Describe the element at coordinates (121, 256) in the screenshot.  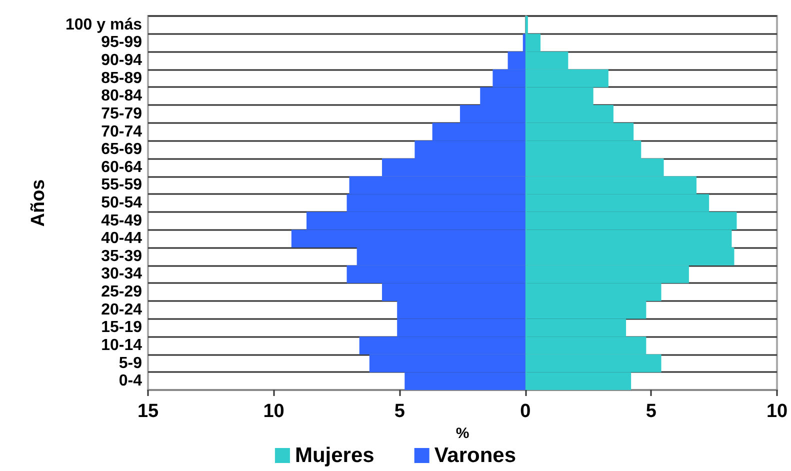
I see `y-tick-label: 35-39` at that location.